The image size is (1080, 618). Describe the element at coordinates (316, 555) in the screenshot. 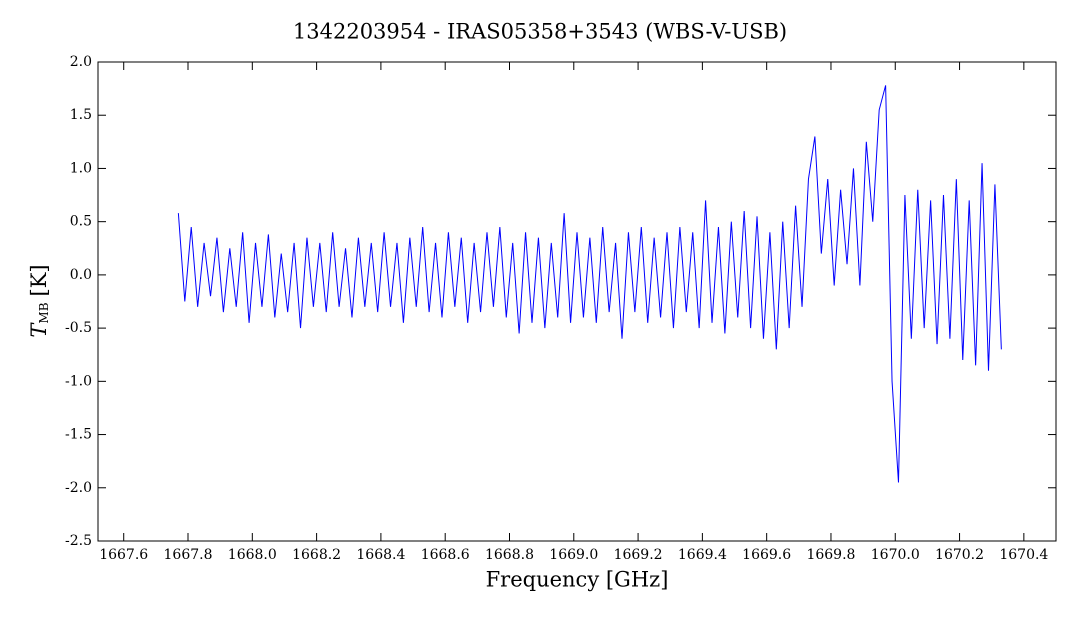

I see `x-tick-label: 1668.2` at that location.